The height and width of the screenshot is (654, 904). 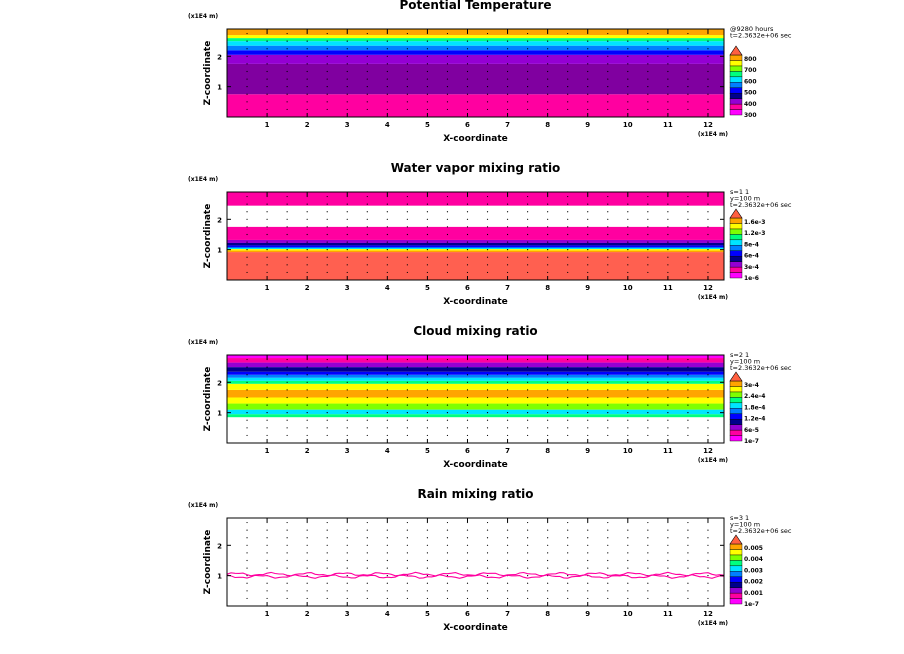 I want to click on panel-title: Cloud mixing ratio, so click(x=475, y=331).